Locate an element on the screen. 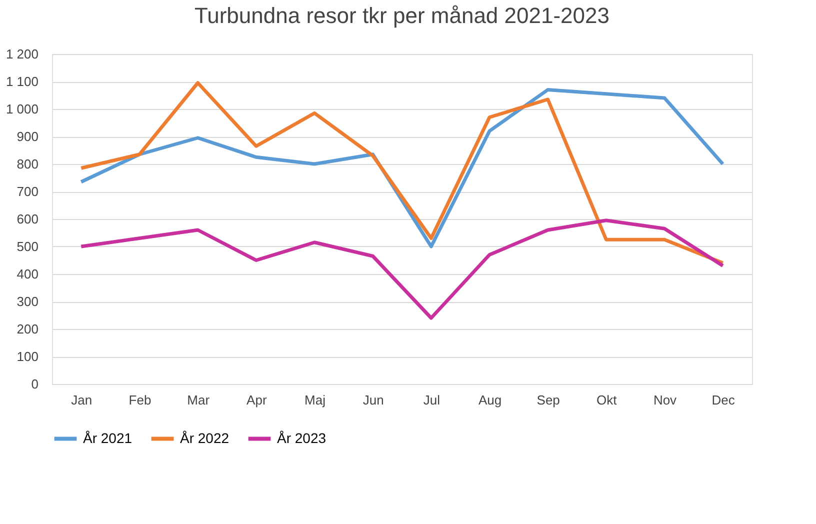  y-tick-label: 100 is located at coordinates (27, 356).